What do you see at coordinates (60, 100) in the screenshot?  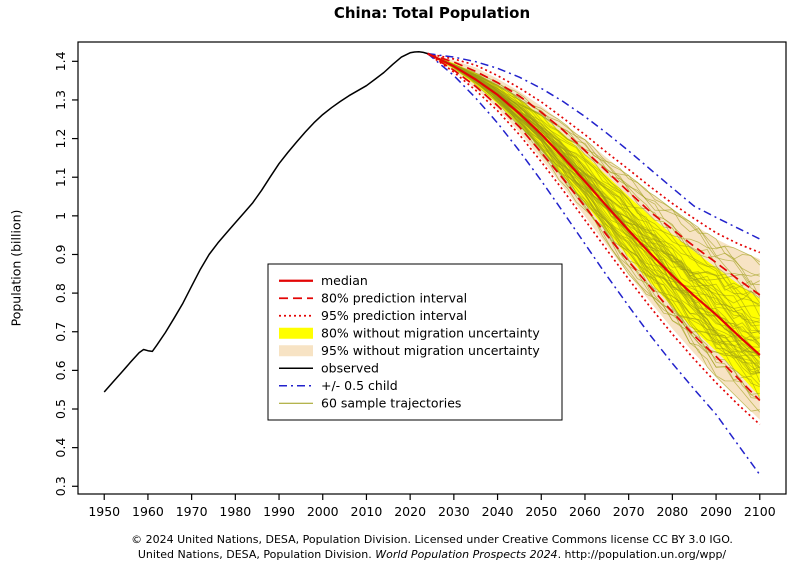 I see `y-tick-label: 1.3` at bounding box center [60, 100].